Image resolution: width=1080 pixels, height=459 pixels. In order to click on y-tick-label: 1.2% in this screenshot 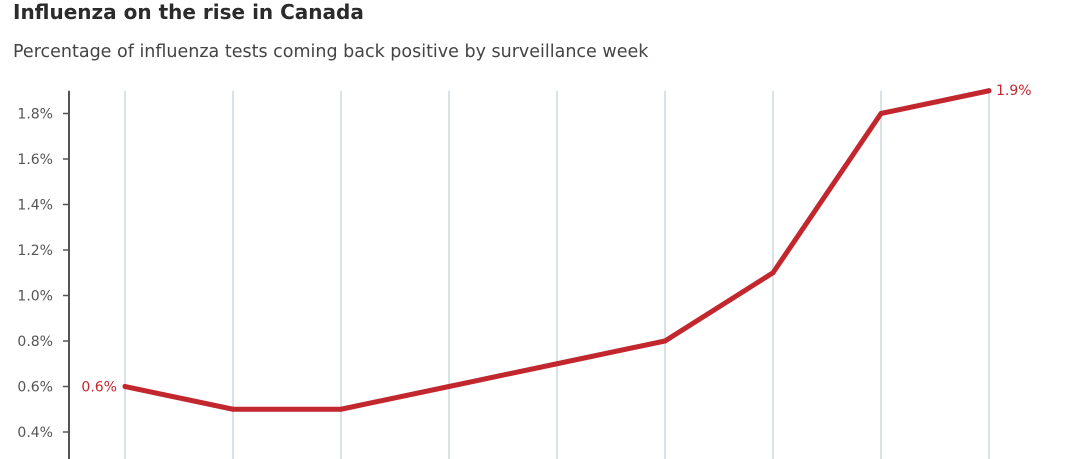, I will do `click(35, 251)`.